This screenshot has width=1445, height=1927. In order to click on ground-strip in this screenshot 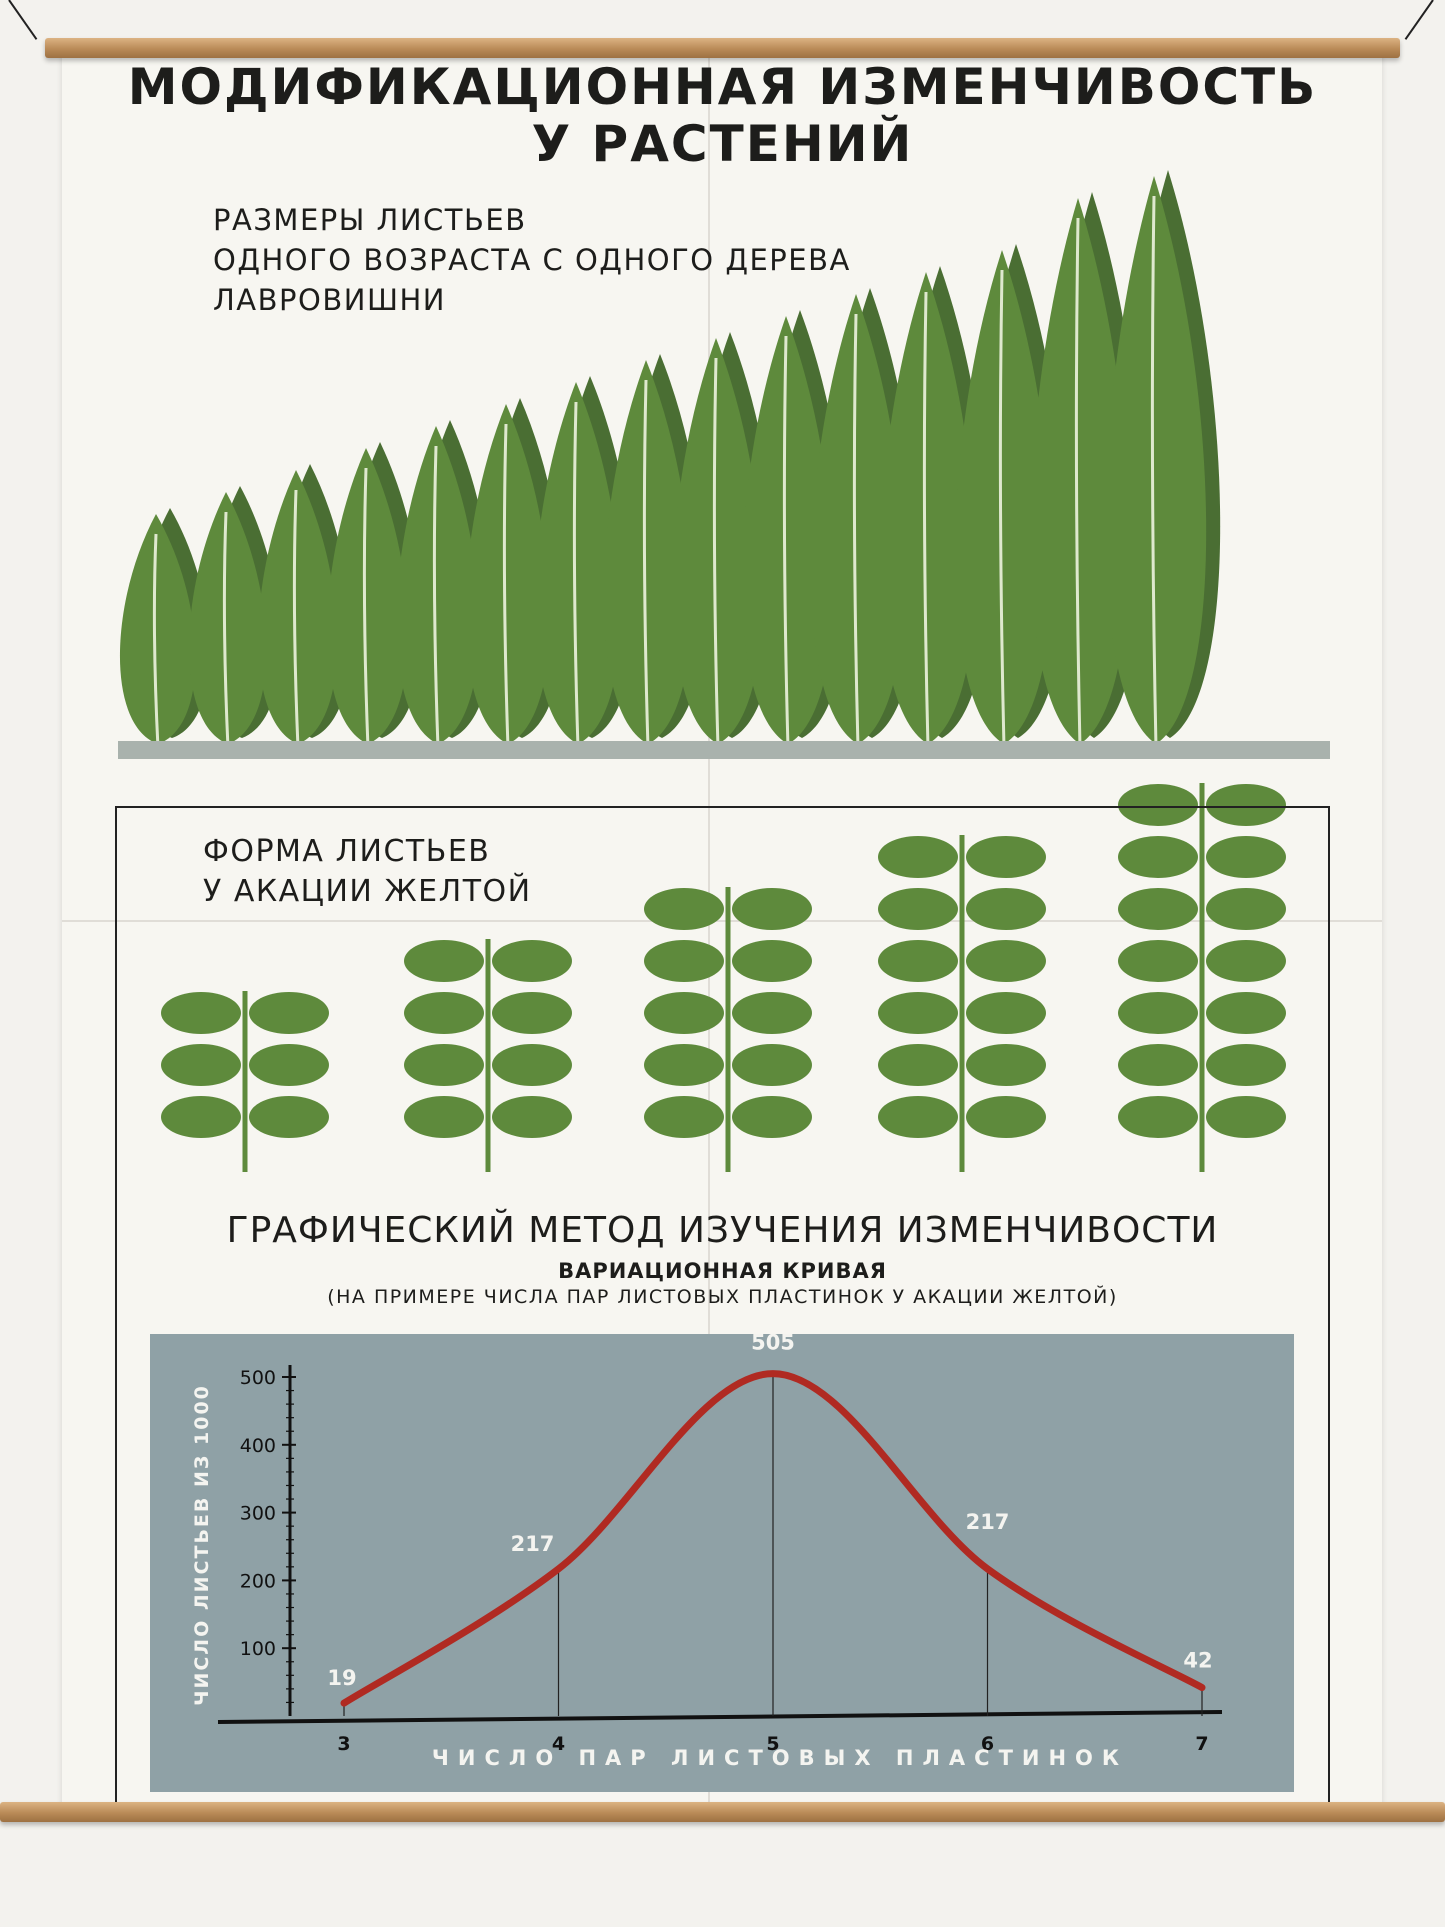, I will do `click(724, 750)`.